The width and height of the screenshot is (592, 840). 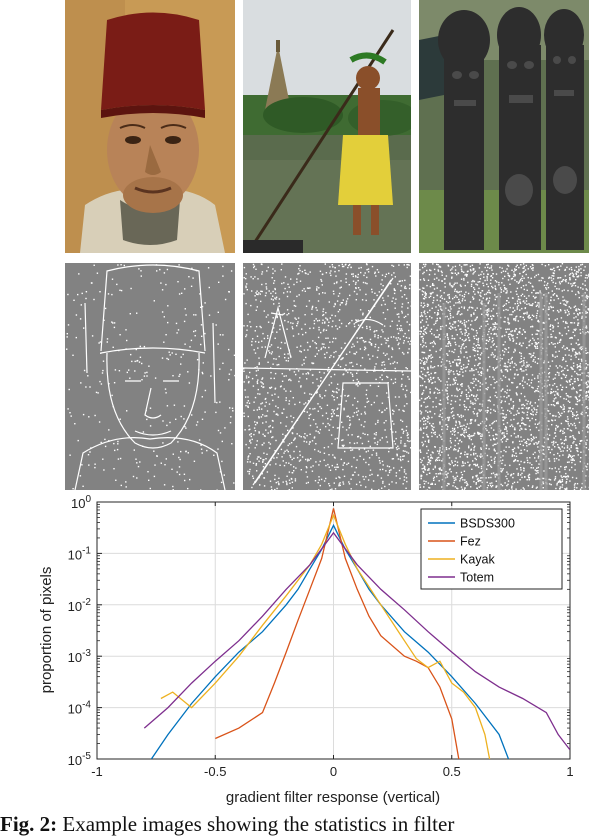 I want to click on totem-photo, so click(x=504, y=126).